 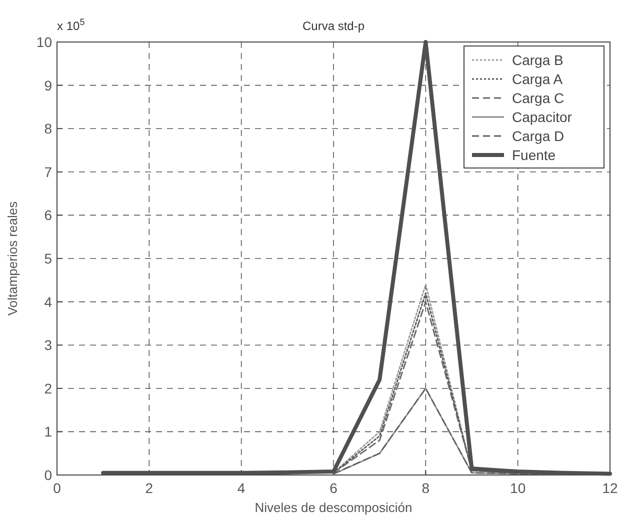 What do you see at coordinates (48, 172) in the screenshot?
I see `y-tick-label: 7` at bounding box center [48, 172].